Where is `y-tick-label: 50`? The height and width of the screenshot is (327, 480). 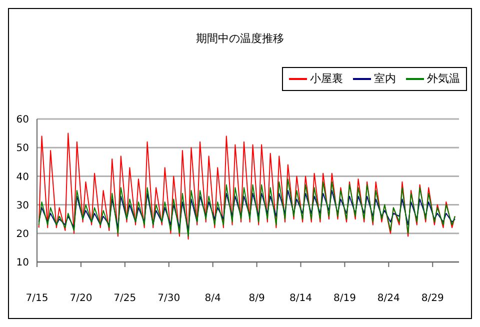 y-tick-label: 50 is located at coordinates (22, 148).